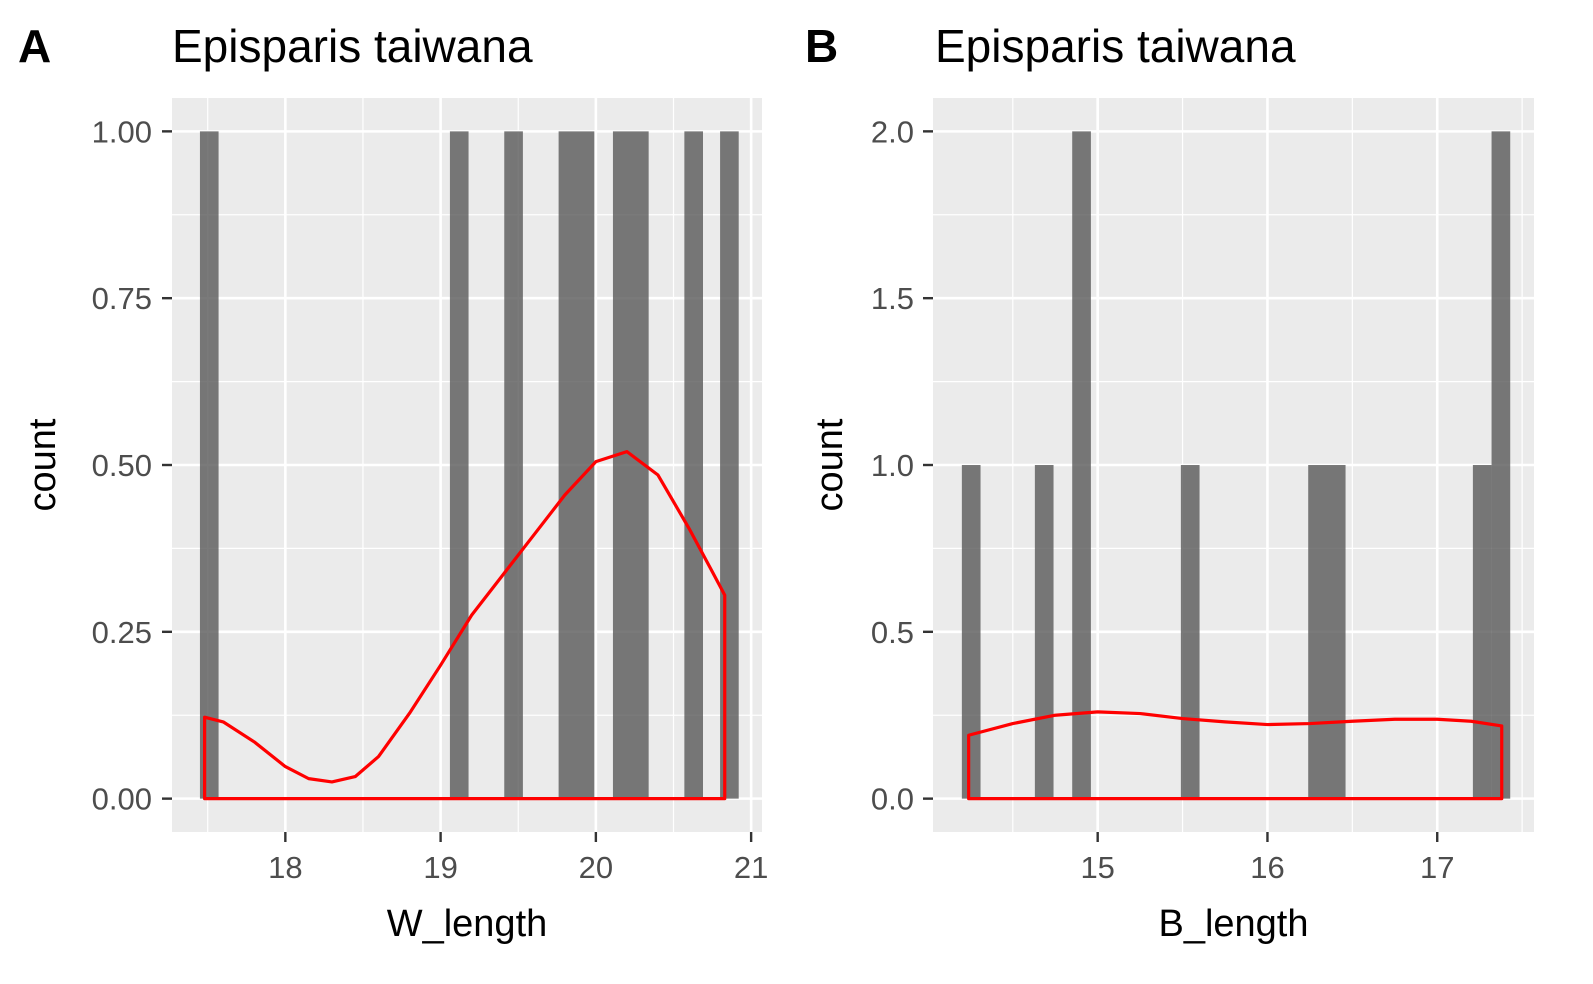  What do you see at coordinates (467, 924) in the screenshot?
I see `x-axis-label: W_length` at bounding box center [467, 924].